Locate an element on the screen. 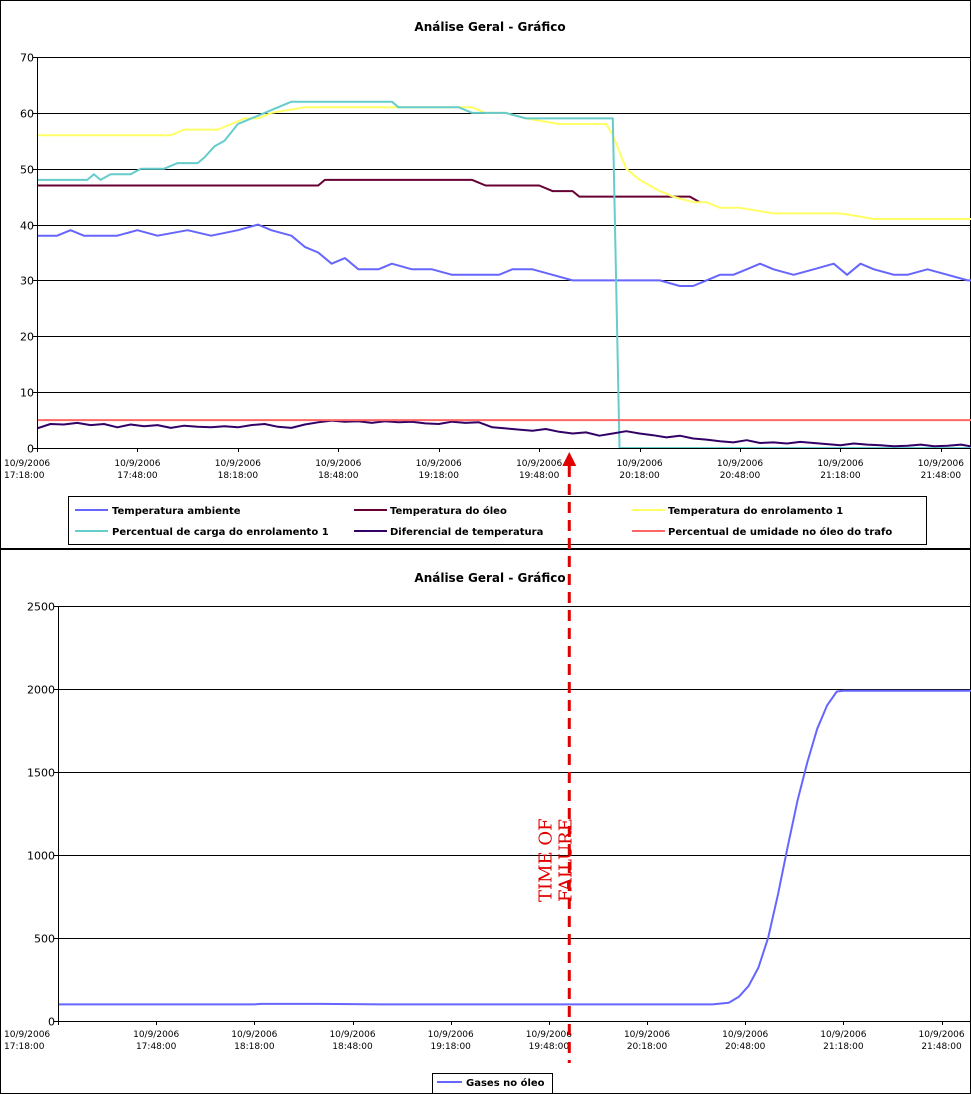  y-tick-label-500: 500 is located at coordinates (44, 939).